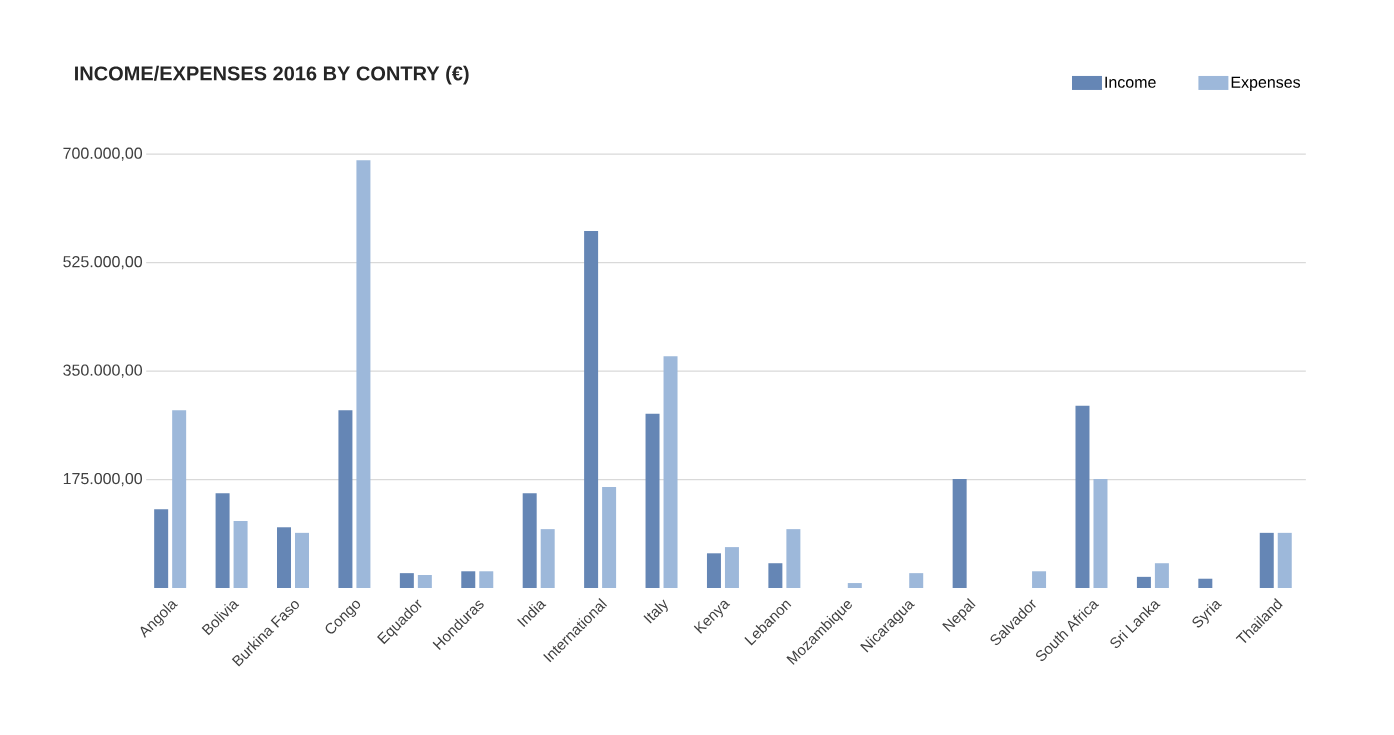 The image size is (1394, 735). Describe the element at coordinates (103, 154) in the screenshot. I see `y-tick-label: 700.000,00` at that location.